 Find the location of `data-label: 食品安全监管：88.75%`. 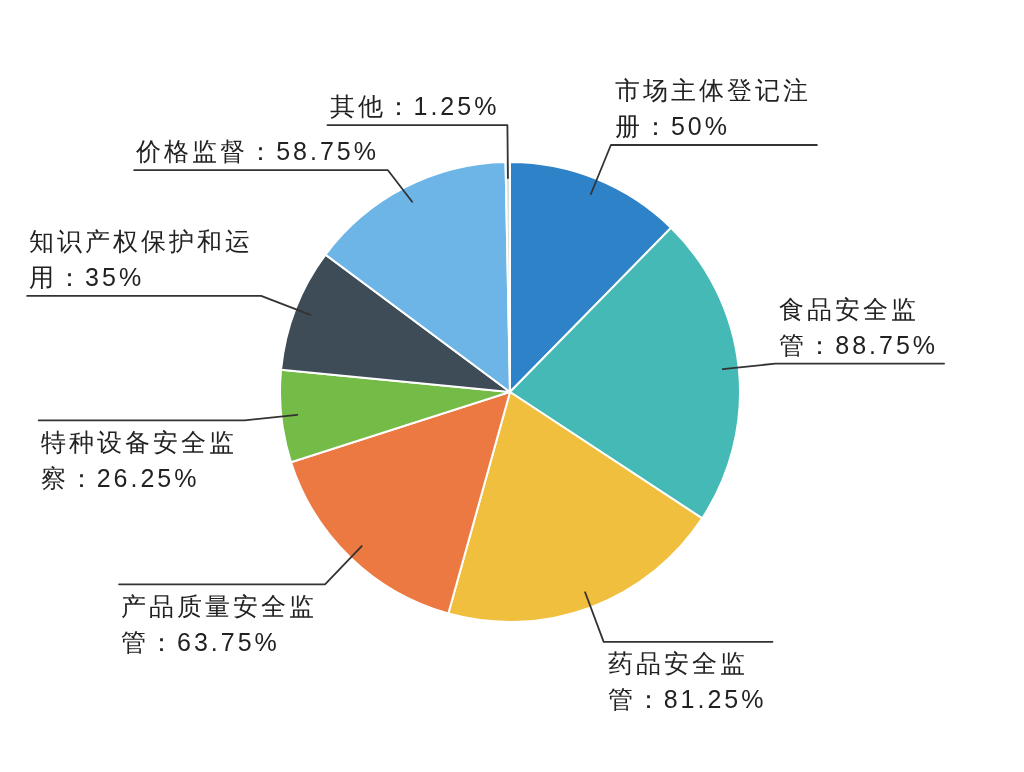

data-label: 食品安全监管：88.75% is located at coordinates (859, 326).